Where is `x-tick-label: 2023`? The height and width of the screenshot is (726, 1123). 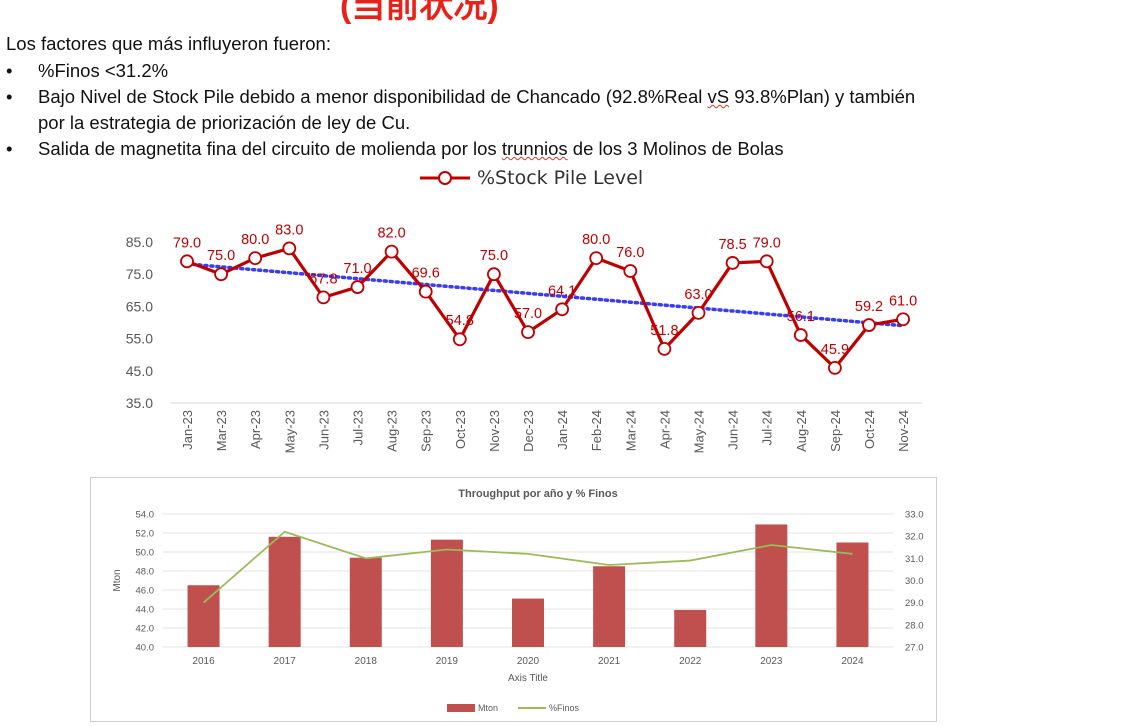 x-tick-label: 2023 is located at coordinates (771, 661).